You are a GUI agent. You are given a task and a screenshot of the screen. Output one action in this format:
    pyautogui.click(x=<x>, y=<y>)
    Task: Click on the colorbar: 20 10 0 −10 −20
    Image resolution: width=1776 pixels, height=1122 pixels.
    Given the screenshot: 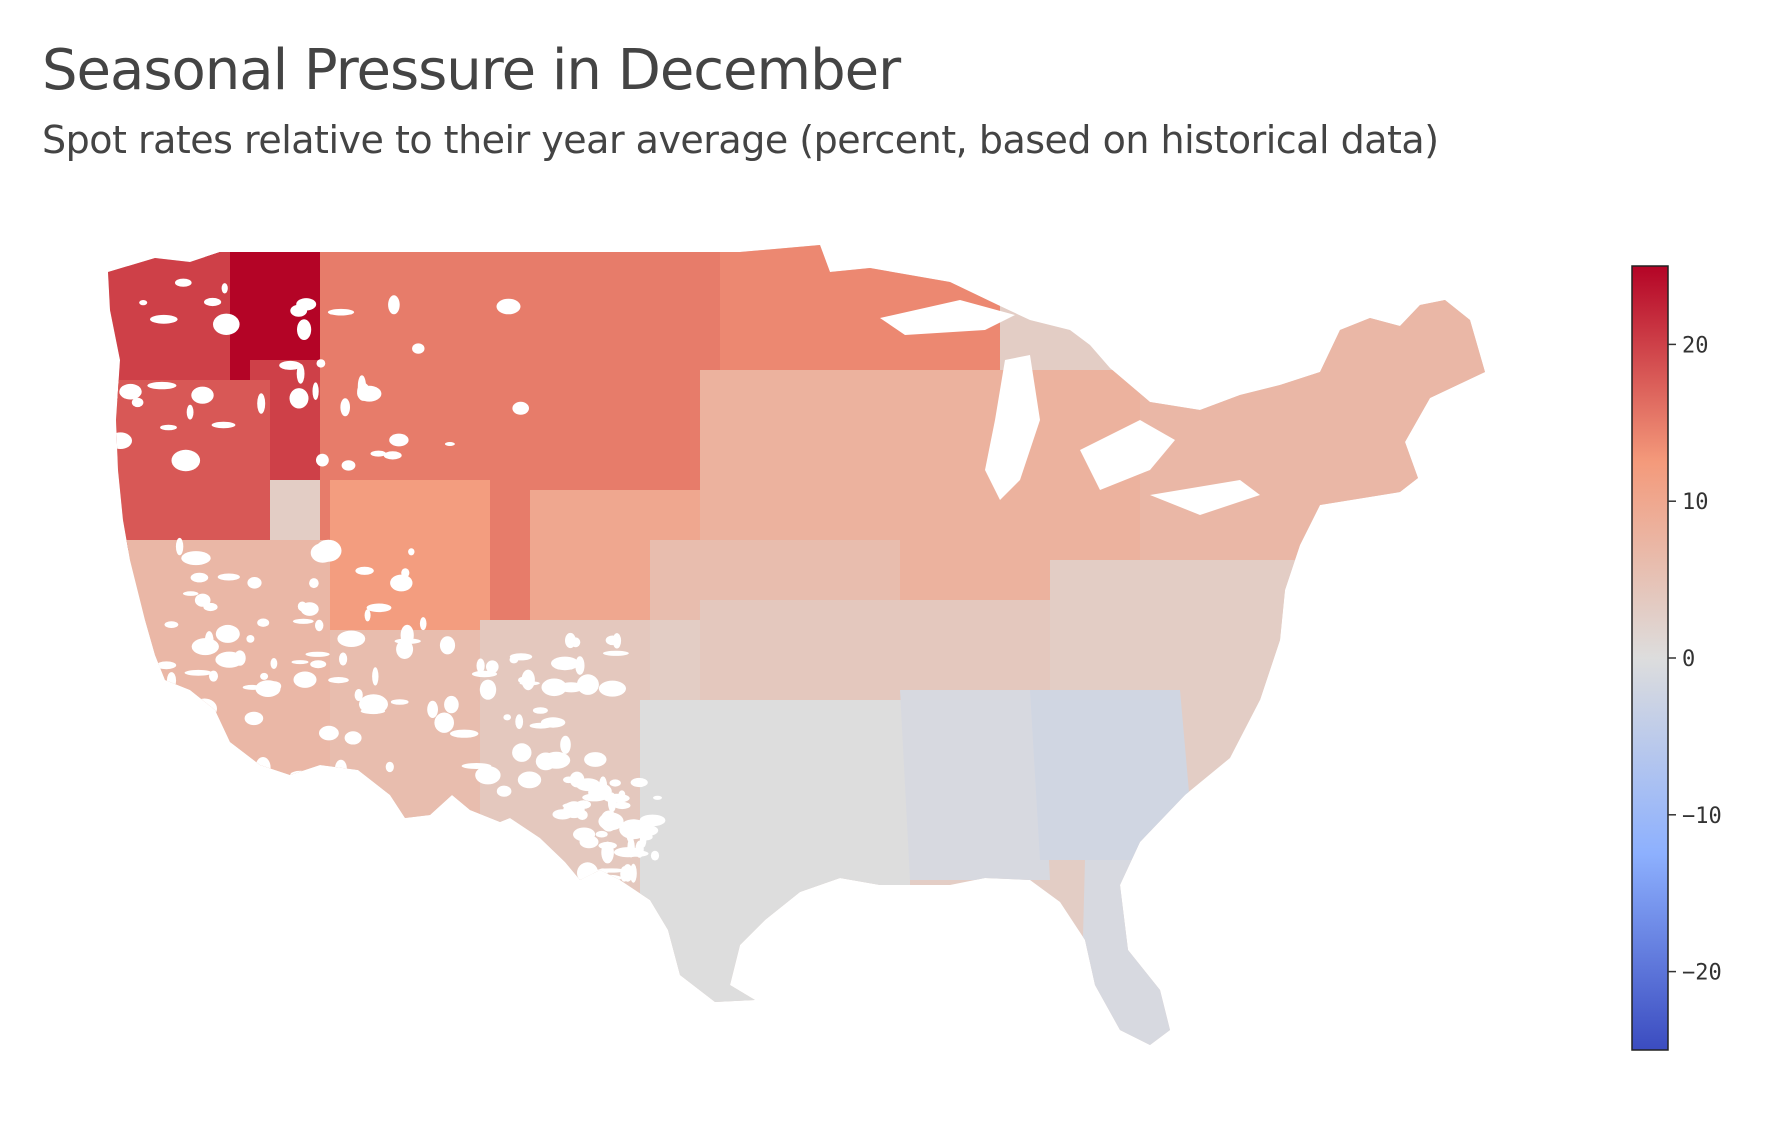 What is the action you would take?
    pyautogui.click(x=1676, y=658)
    